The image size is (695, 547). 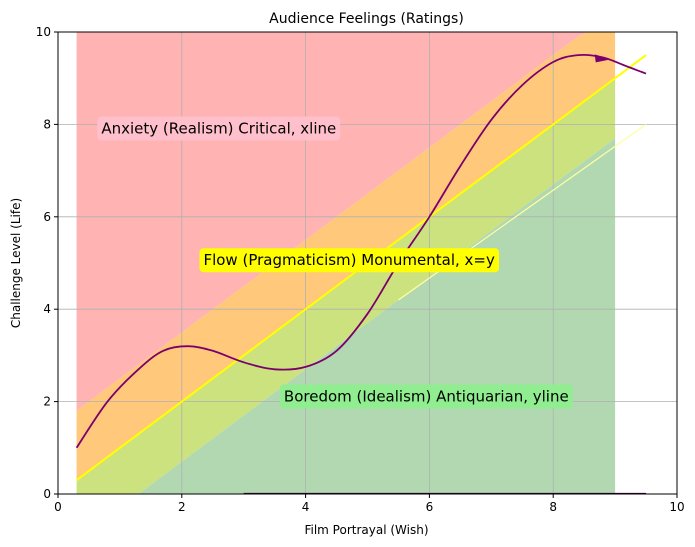 What do you see at coordinates (47, 124) in the screenshot?
I see `y-tick-label: 8` at bounding box center [47, 124].